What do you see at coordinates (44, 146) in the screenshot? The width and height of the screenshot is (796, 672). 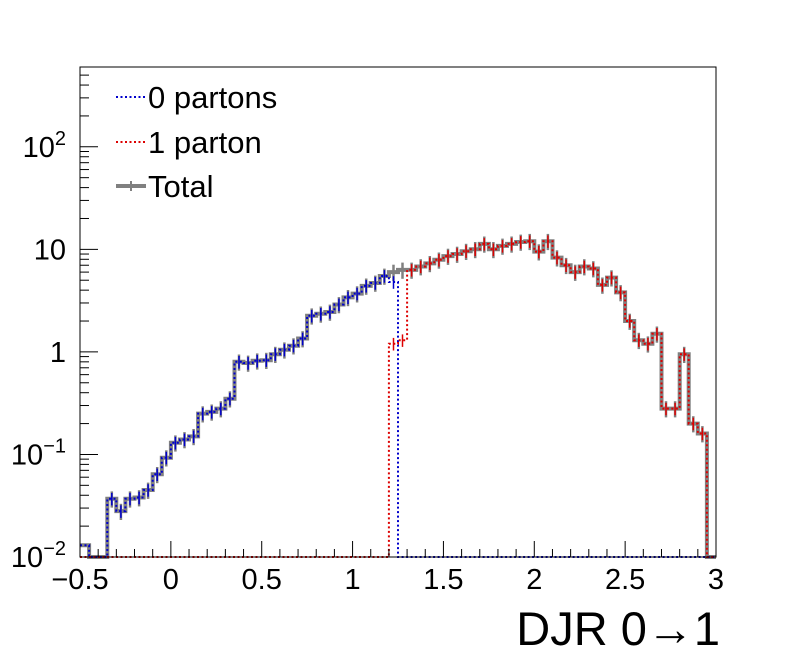 I see `y-tick-label: 10²` at bounding box center [44, 146].